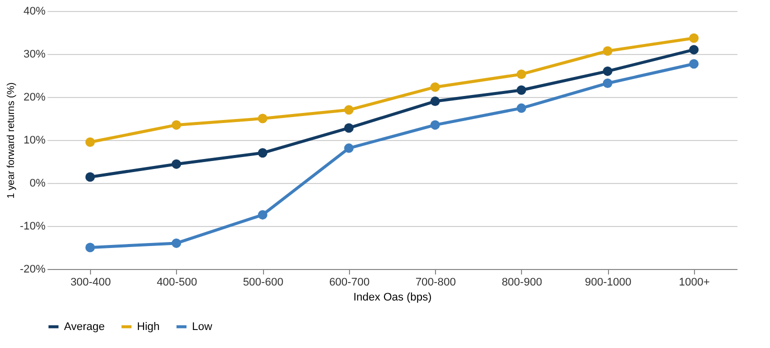 This screenshot has width=770, height=348. What do you see at coordinates (263, 282) in the screenshot?
I see `x-tick-label: 500-600` at bounding box center [263, 282].